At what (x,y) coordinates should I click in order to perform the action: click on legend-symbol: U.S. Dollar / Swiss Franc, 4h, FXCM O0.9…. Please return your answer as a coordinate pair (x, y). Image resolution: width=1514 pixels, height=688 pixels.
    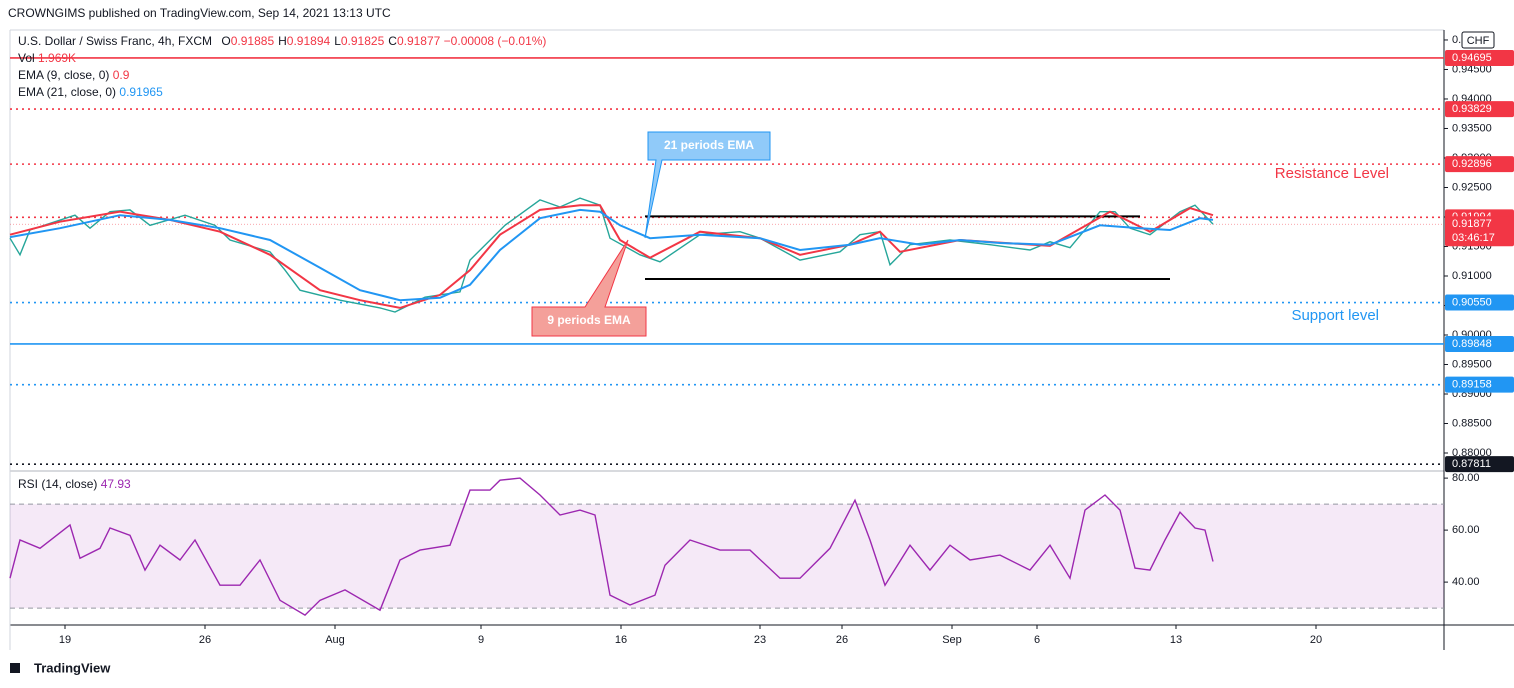
    Looking at the image, I should click on (282, 41).